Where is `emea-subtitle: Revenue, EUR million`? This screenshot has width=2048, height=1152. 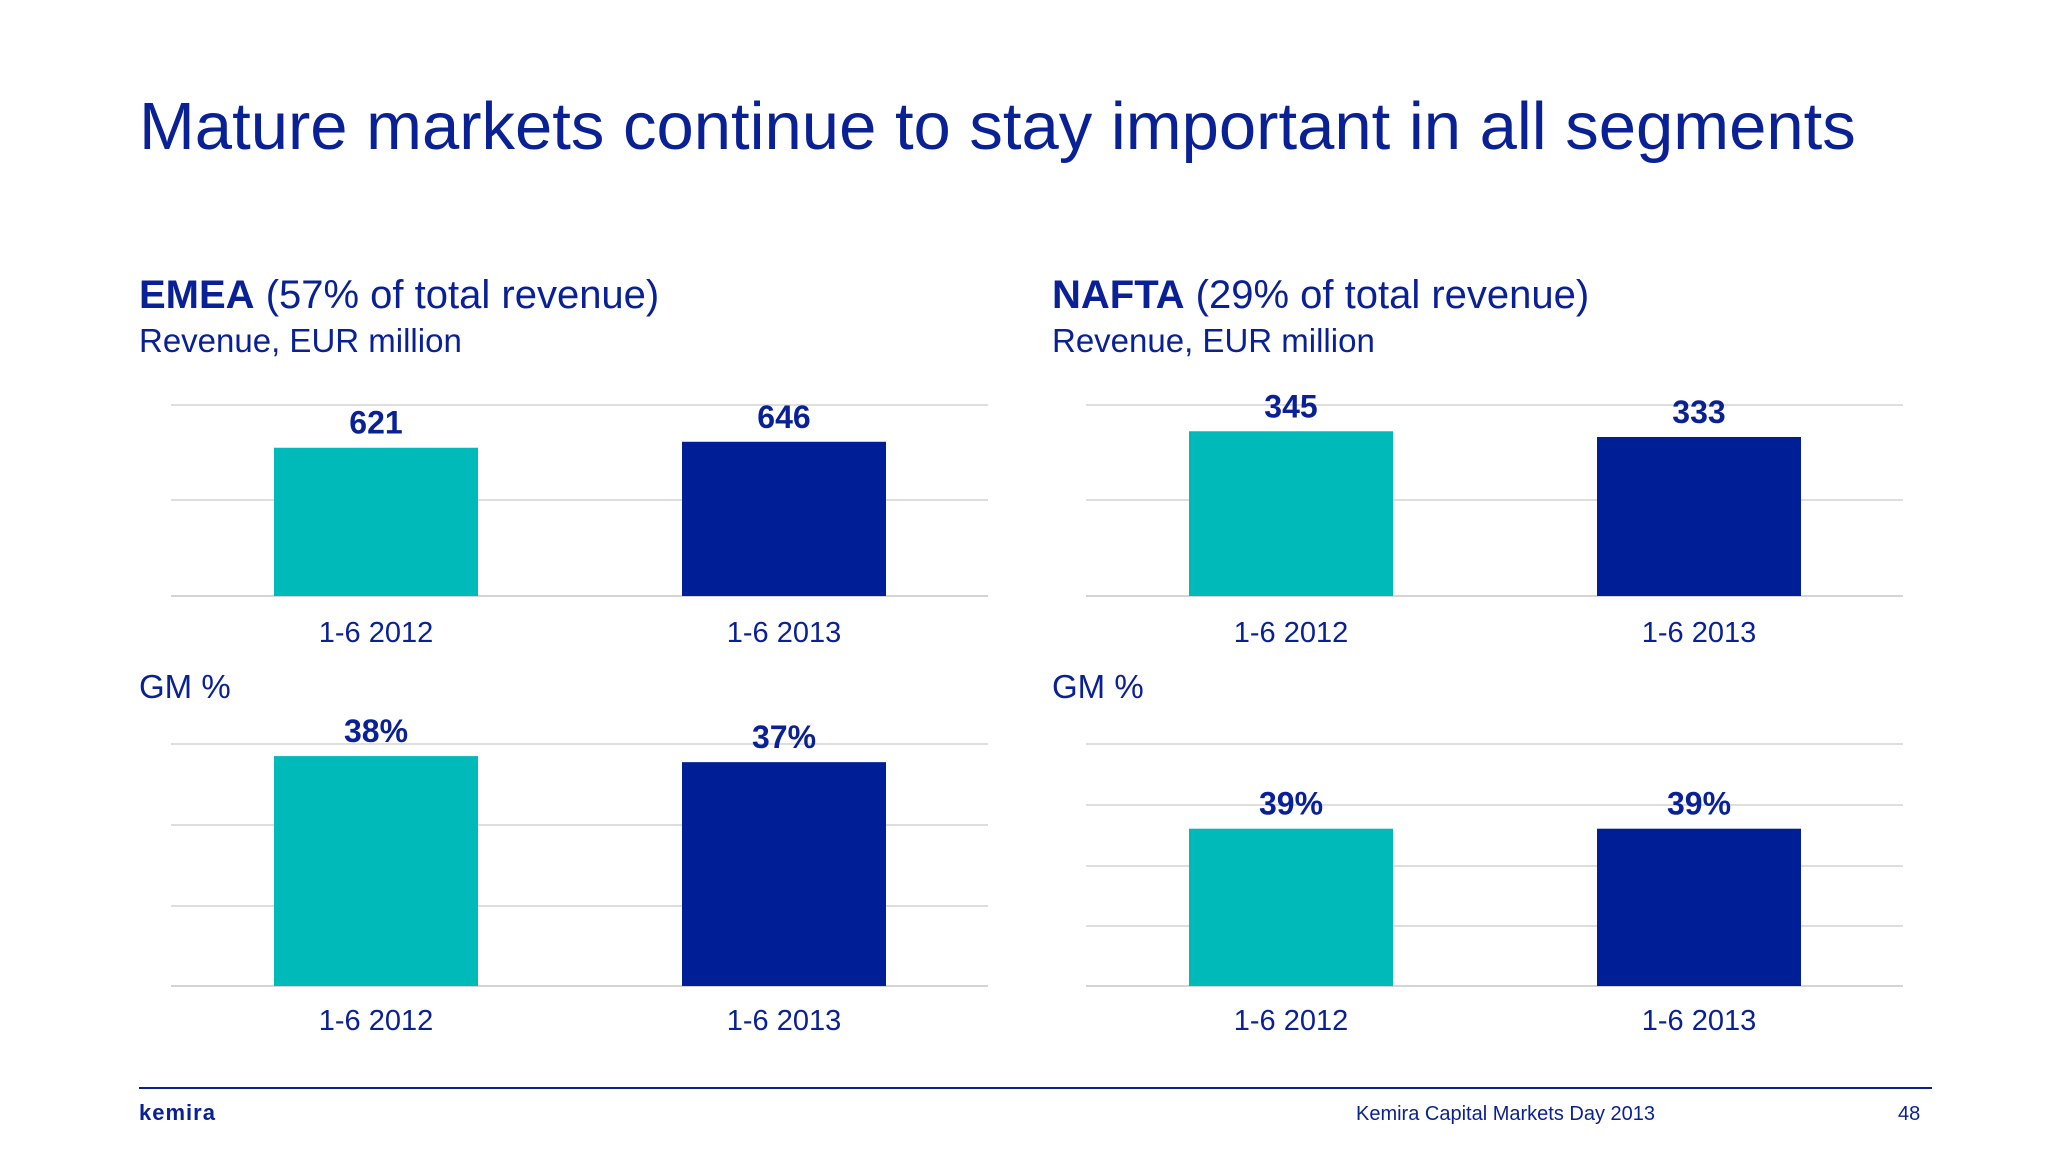
emea-subtitle: Revenue, EUR million is located at coordinates (300, 340).